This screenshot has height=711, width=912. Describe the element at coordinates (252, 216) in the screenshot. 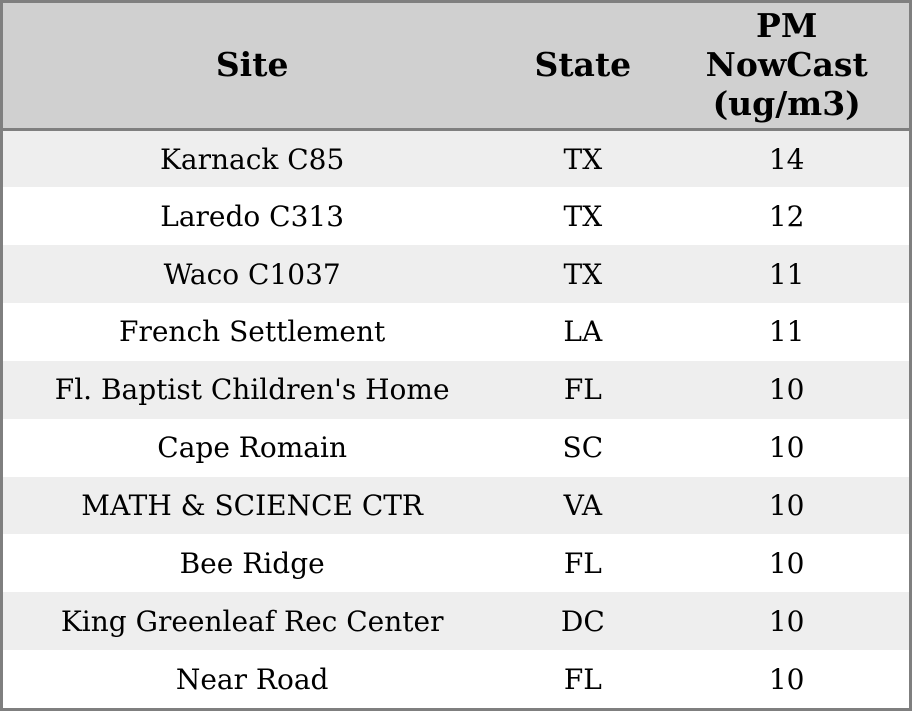

I see `site-cell: Laredo C313` at that location.